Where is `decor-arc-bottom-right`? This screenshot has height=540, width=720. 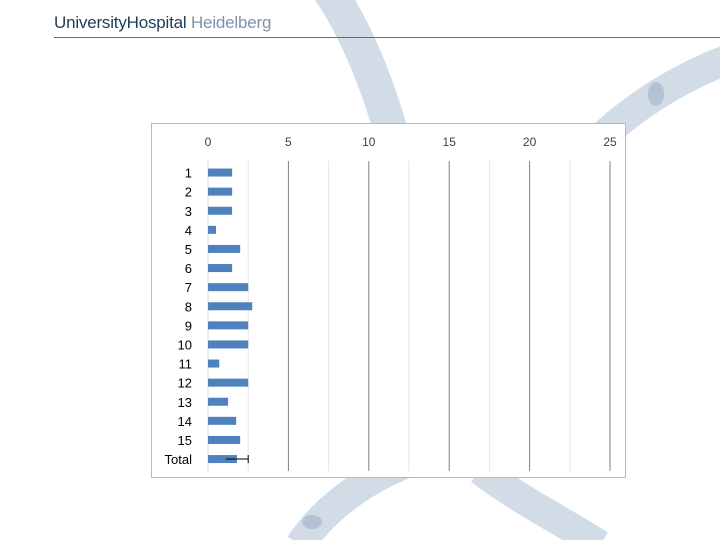 decor-arc-bottom-right is located at coordinates (539, 498).